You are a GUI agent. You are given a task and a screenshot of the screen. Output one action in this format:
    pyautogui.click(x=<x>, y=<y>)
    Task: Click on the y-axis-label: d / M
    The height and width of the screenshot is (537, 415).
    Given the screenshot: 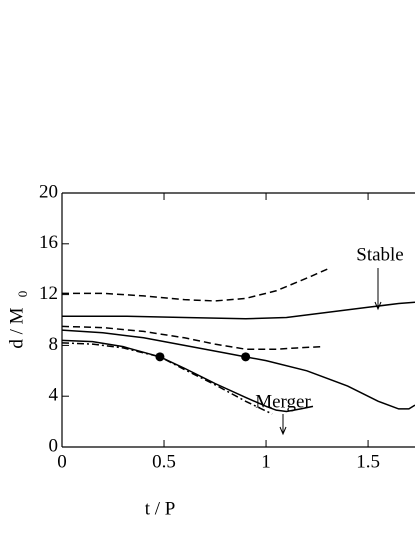 What is the action you would take?
    pyautogui.click(x=16, y=327)
    